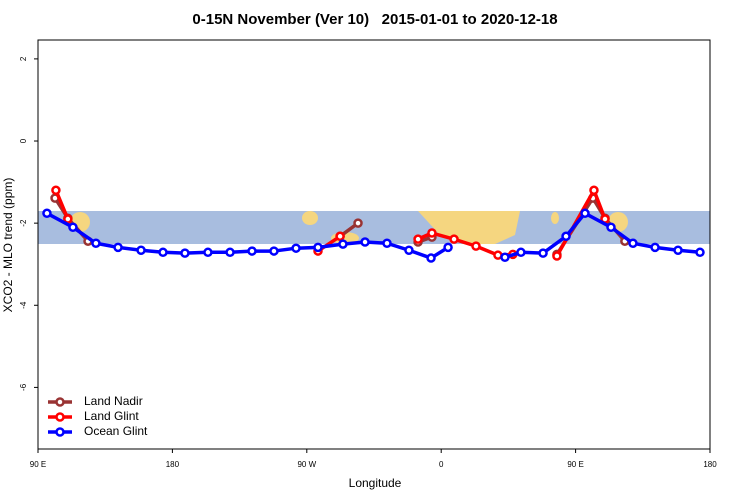 The width and height of the screenshot is (750, 500). Describe the element at coordinates (23, 58) in the screenshot. I see `y-tick-label: 2` at that location.